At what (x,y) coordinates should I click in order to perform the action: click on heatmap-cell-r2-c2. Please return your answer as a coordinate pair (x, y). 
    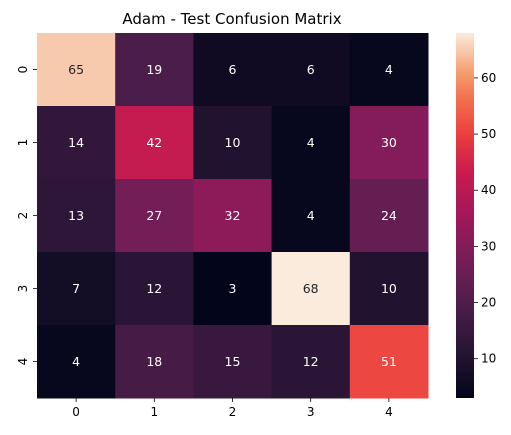
    Looking at the image, I should click on (233, 216).